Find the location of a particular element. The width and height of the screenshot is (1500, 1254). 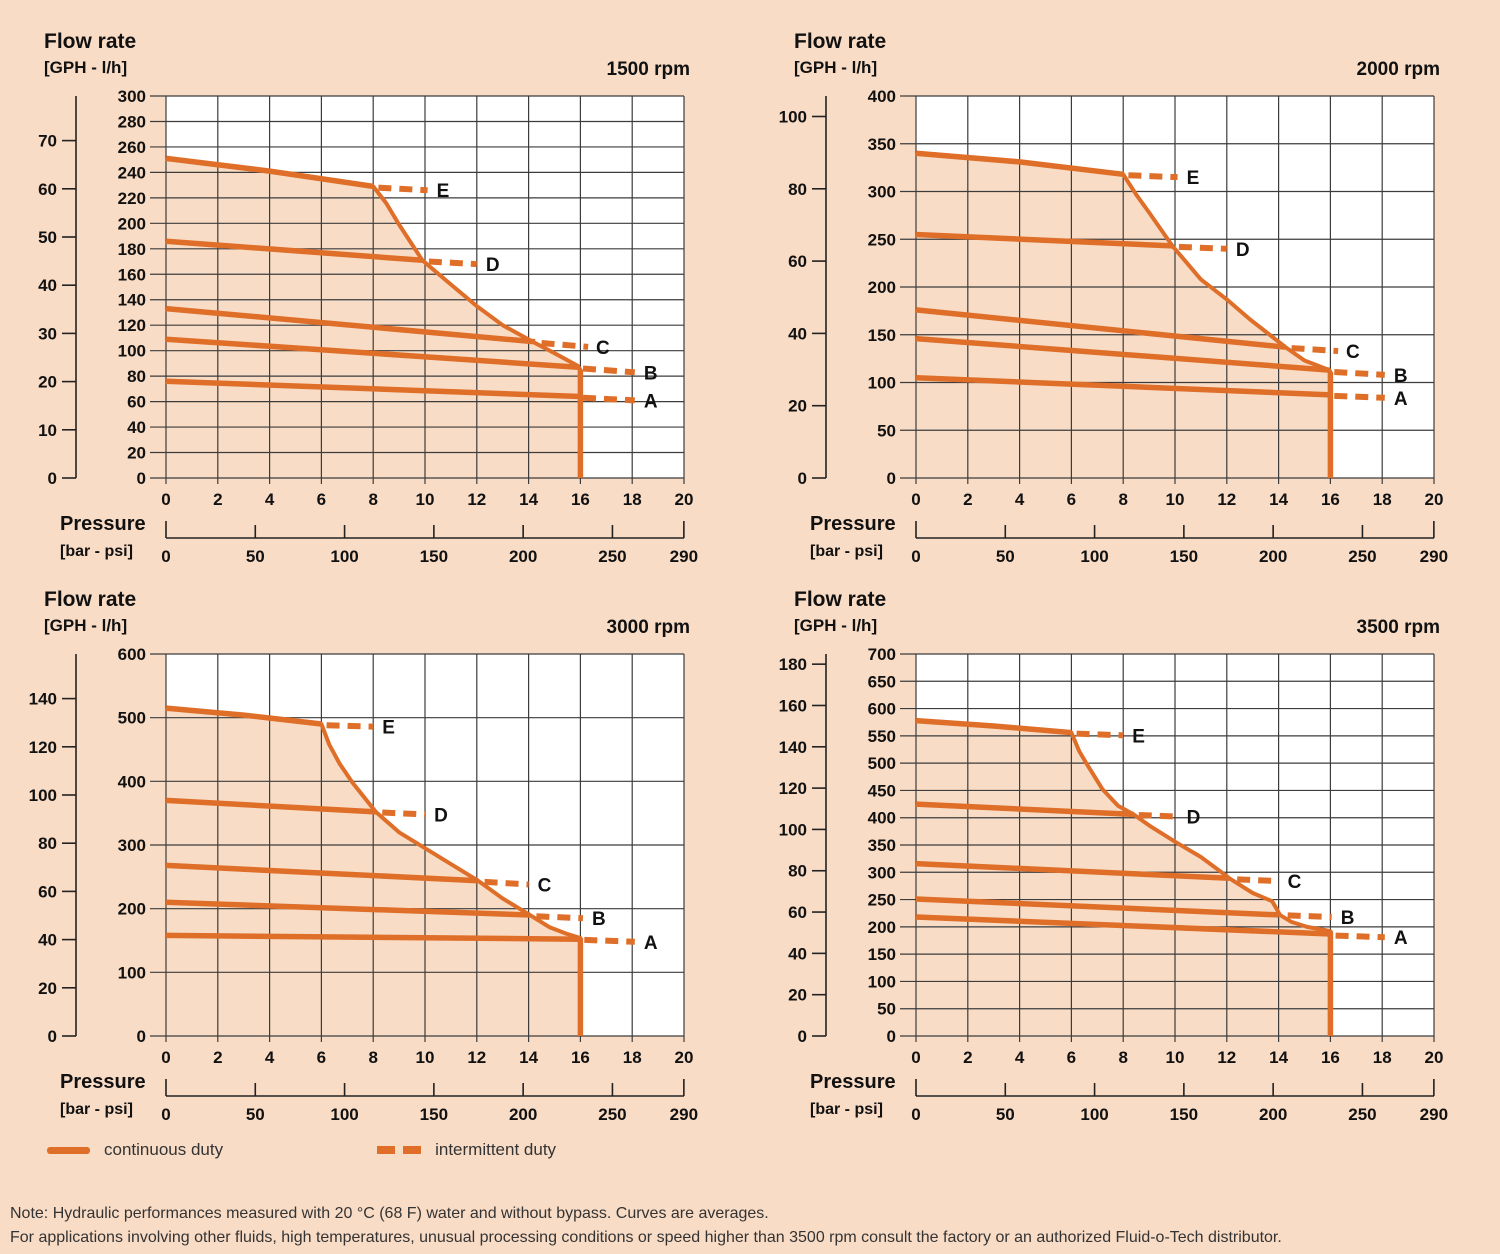

svg-text: 600 is located at coordinates (132, 654).